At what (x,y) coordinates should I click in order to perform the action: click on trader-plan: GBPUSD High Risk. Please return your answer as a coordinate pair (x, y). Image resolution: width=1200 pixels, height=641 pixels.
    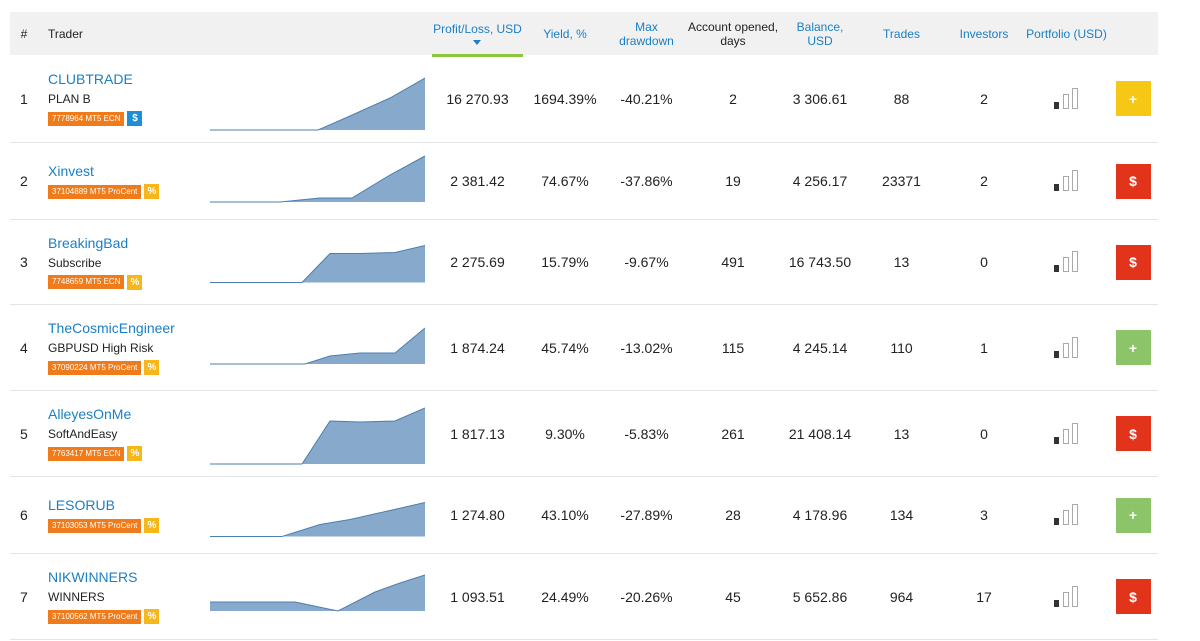
    Looking at the image, I should click on (101, 348).